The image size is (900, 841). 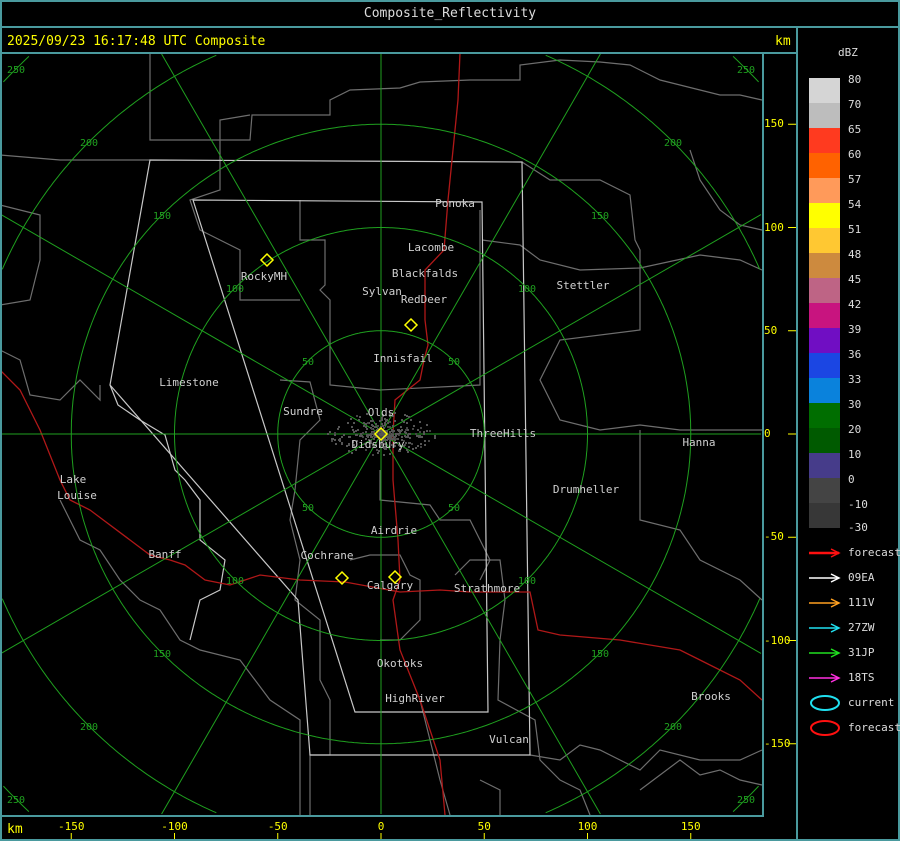 What do you see at coordinates (503, 433) in the screenshot?
I see `town-label: ThreeHills` at bounding box center [503, 433].